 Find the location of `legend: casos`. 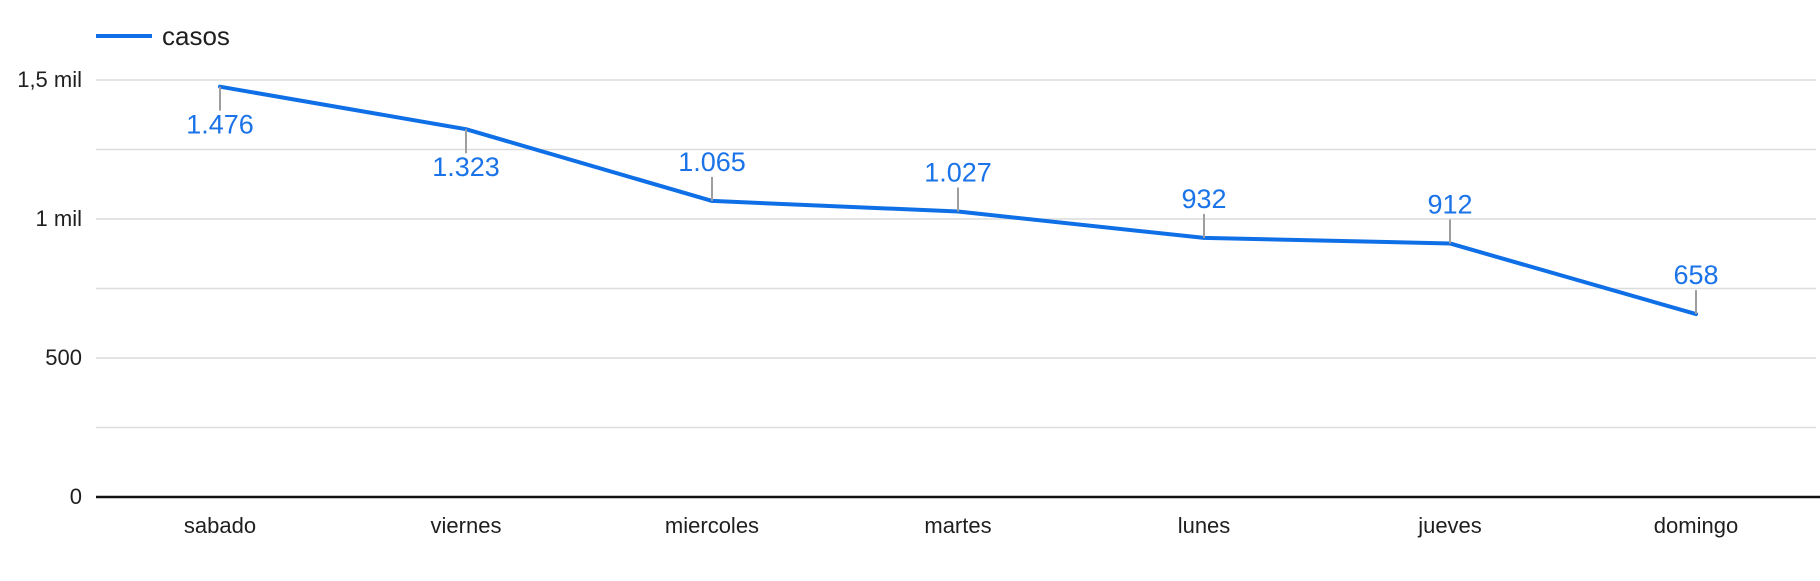

legend: casos is located at coordinates (163, 36).